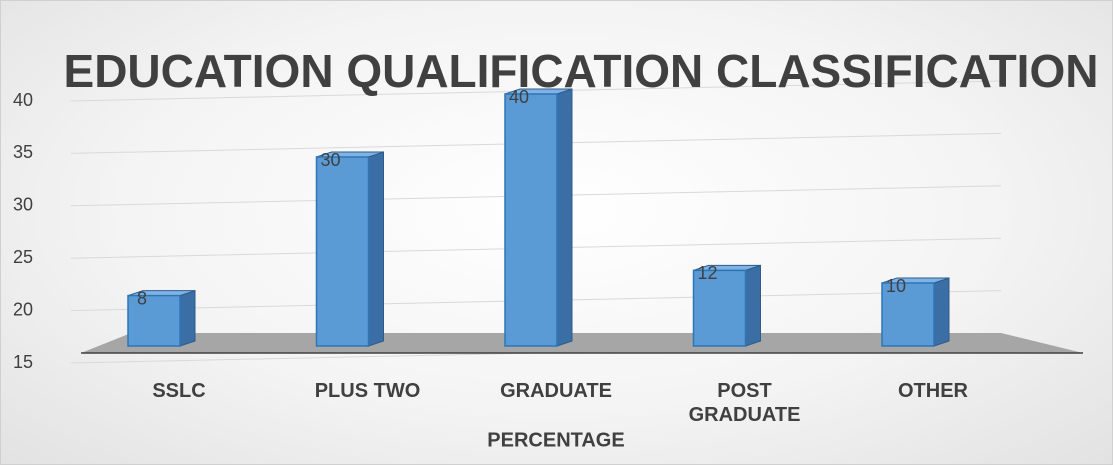  I want to click on x-tick-label: PLUS TWO, so click(367, 391).